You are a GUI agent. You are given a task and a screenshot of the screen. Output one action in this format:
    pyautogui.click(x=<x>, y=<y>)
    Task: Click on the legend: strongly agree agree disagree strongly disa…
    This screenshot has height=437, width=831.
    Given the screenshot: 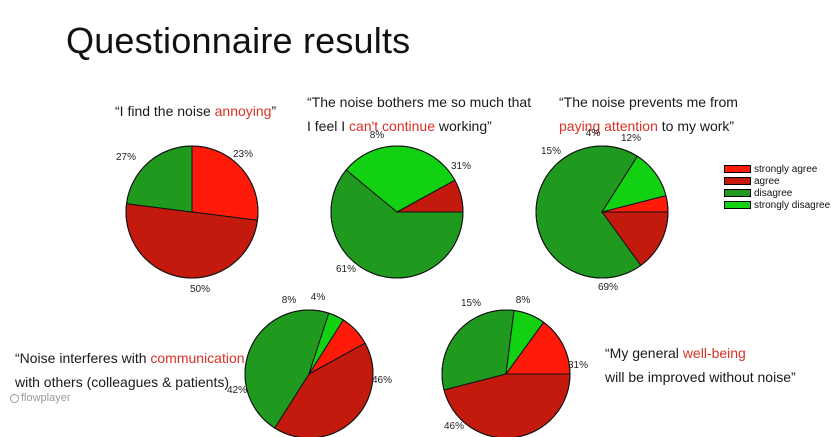 What is the action you would take?
    pyautogui.click(x=777, y=187)
    